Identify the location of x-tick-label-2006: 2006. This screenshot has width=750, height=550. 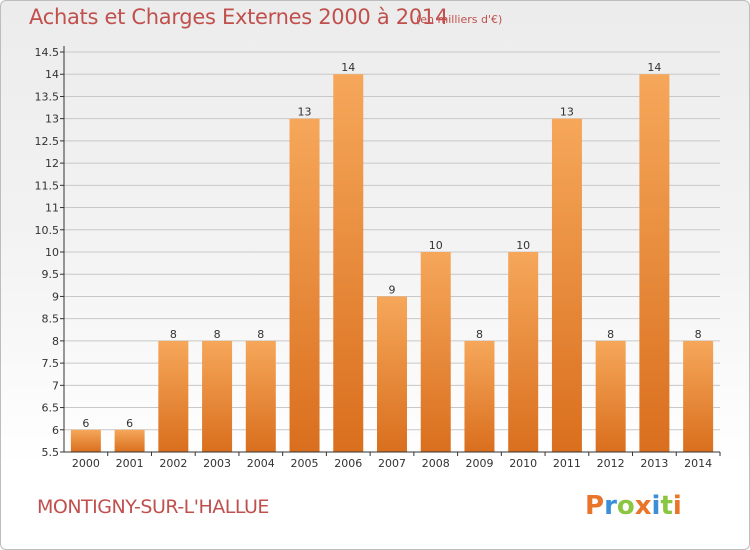
(348, 463).